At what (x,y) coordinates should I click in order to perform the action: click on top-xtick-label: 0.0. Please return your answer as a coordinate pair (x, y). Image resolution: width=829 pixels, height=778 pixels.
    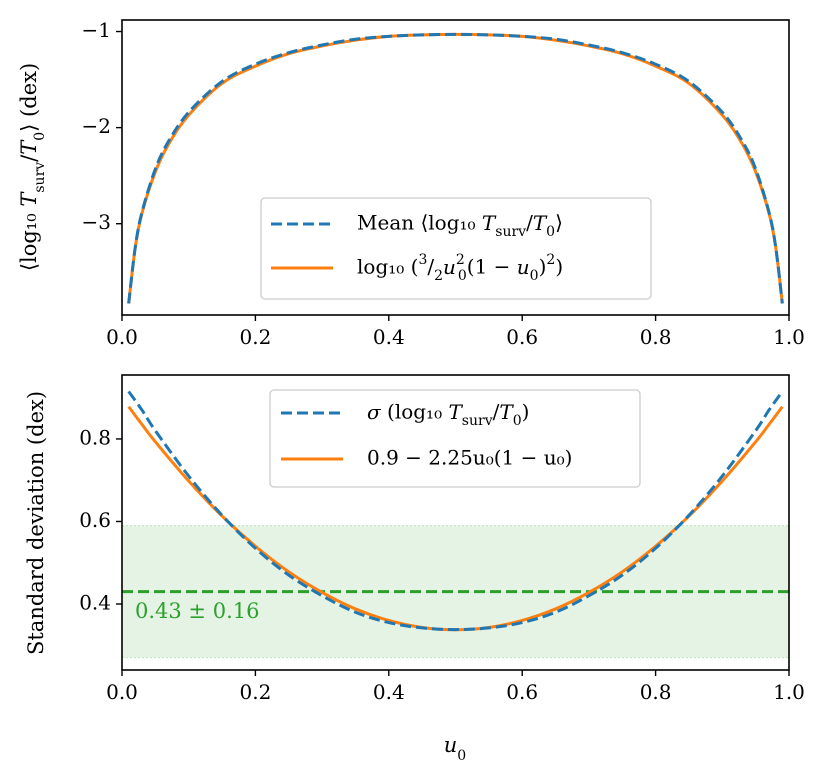
    Looking at the image, I should click on (122, 337).